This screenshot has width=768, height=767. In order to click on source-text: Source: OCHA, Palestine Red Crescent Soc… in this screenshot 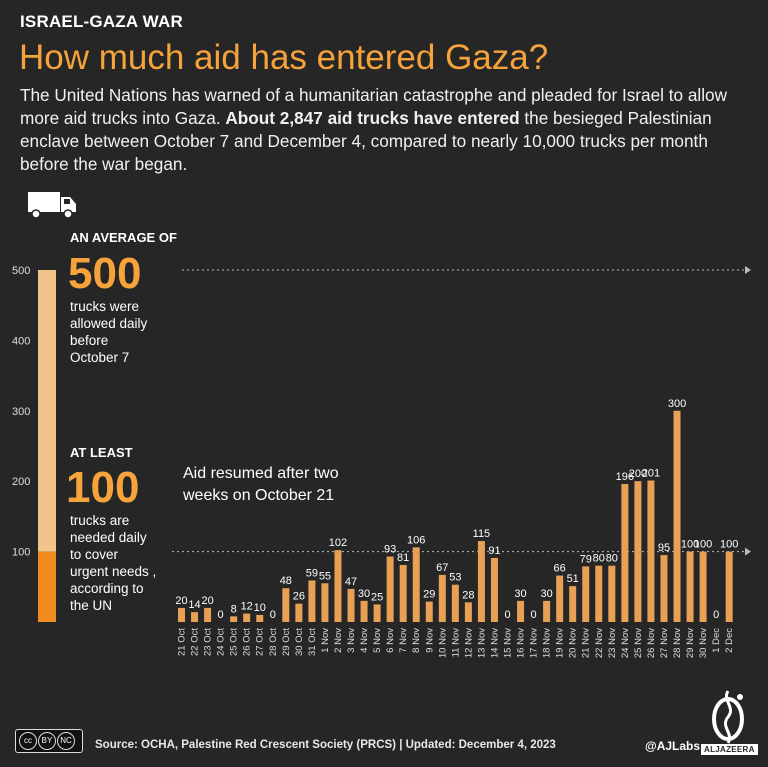, I will do `click(325, 745)`.